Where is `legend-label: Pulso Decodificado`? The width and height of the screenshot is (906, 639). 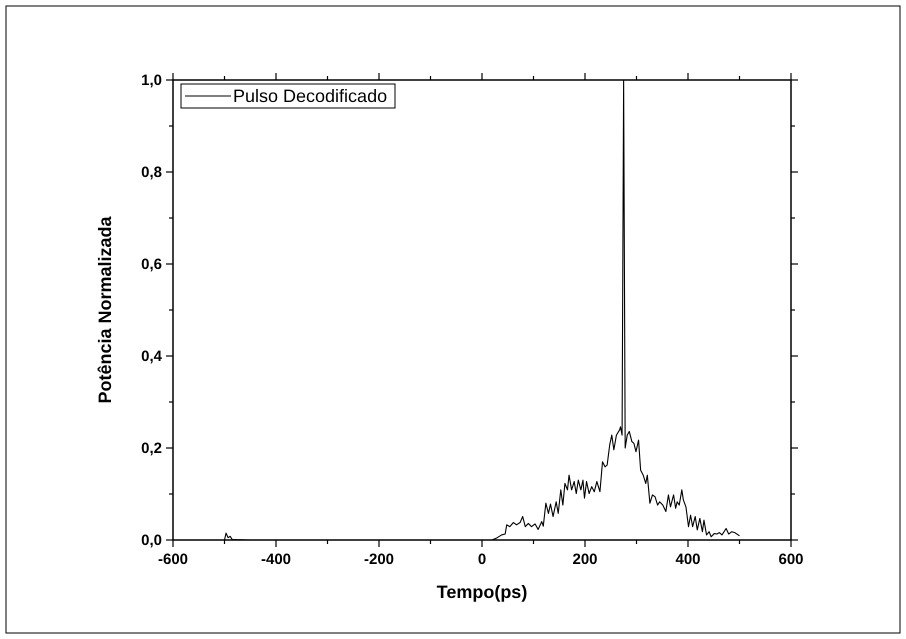
legend-label: Pulso Decodificado is located at coordinates (310, 96).